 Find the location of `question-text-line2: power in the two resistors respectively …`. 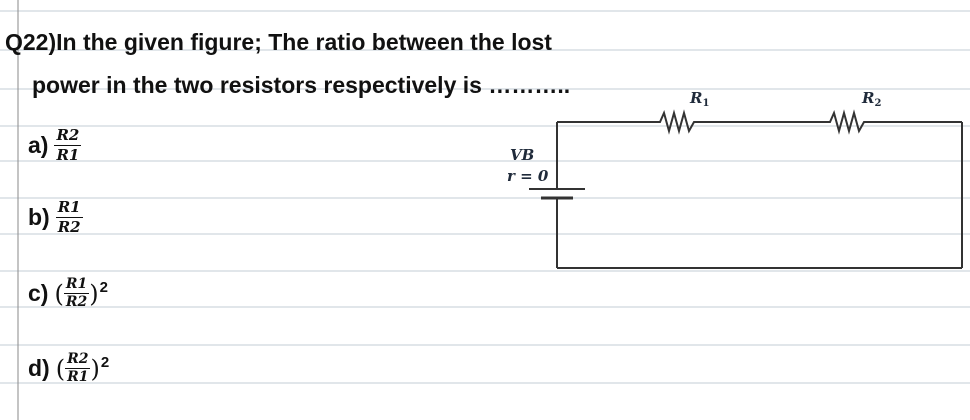

question-text-line2: power in the two resistors respectively … is located at coordinates (301, 85).